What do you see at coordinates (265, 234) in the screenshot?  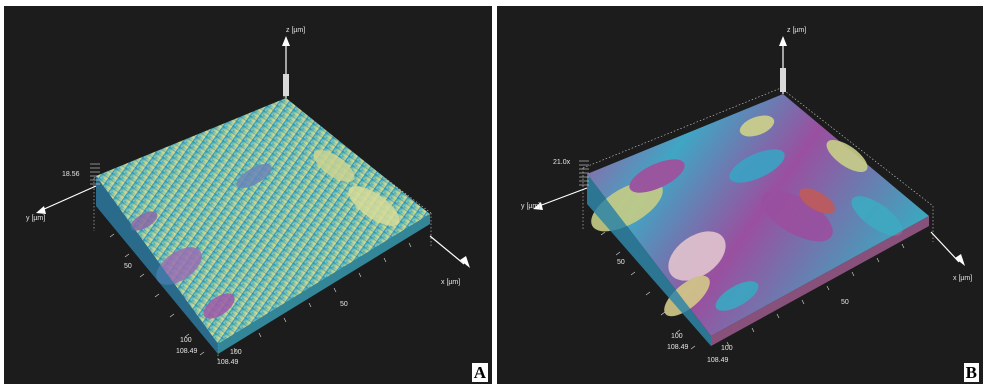 I see `surface-patches-a` at bounding box center [265, 234].